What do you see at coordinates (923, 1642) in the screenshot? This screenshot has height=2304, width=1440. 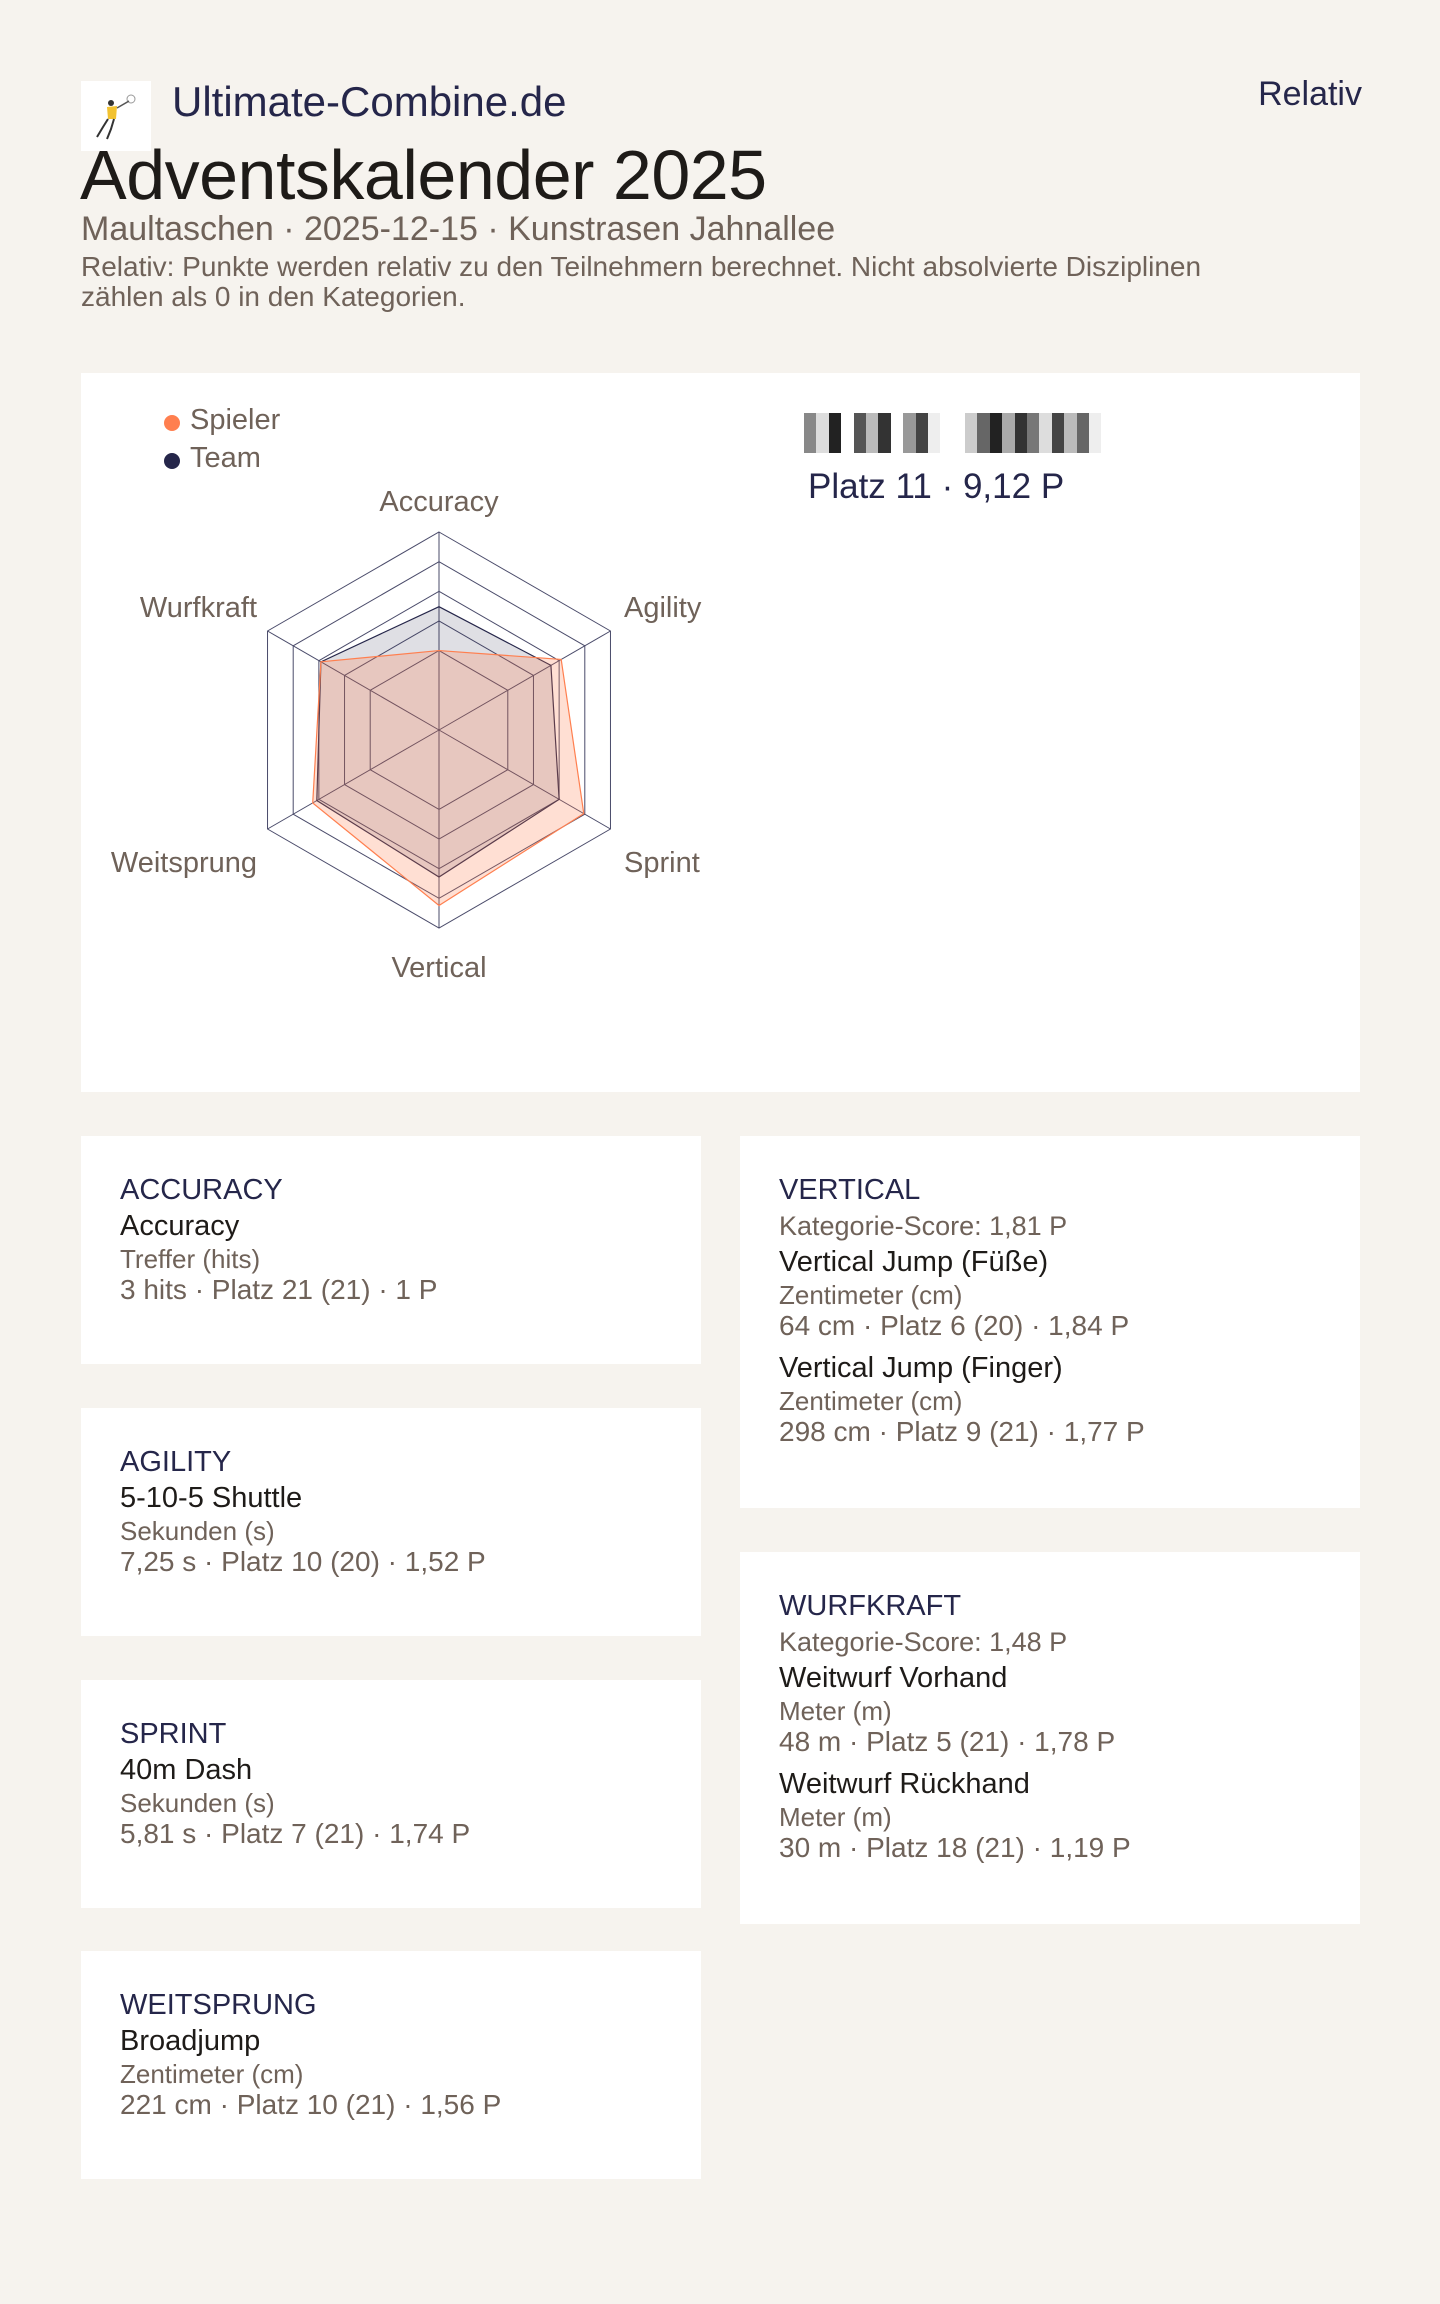 I see `category-score: Kategorie-Score: 1,48 P` at bounding box center [923, 1642].